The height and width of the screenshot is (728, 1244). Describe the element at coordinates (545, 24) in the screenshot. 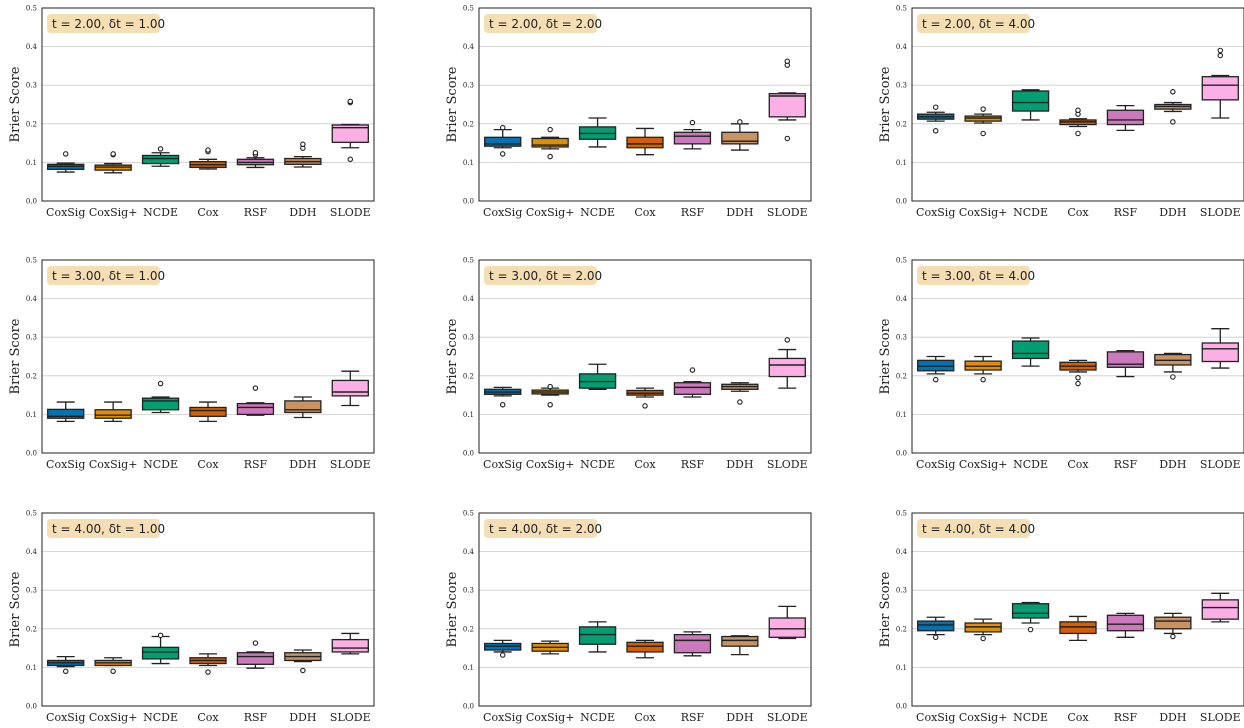

I see `subplot-title: t = 2.00, δt = 2.00` at that location.